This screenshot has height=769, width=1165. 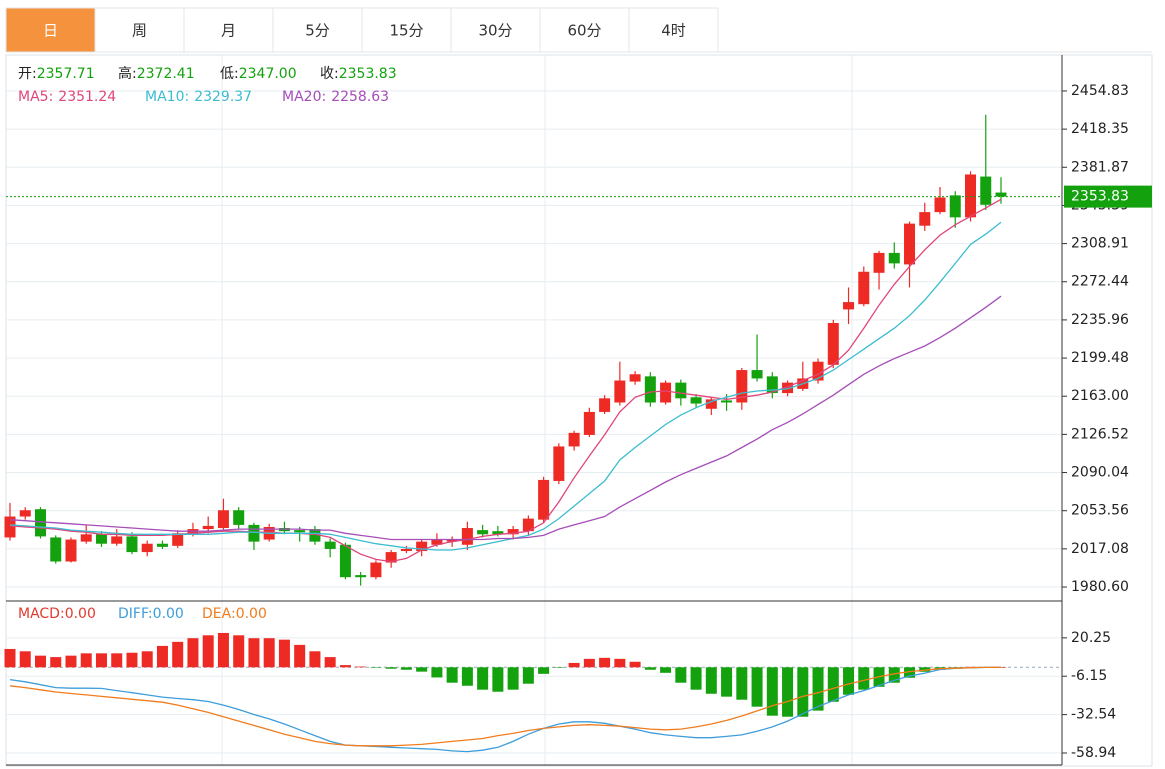 What do you see at coordinates (1108, 196) in the screenshot?
I see `last-price-bg` at bounding box center [1108, 196].